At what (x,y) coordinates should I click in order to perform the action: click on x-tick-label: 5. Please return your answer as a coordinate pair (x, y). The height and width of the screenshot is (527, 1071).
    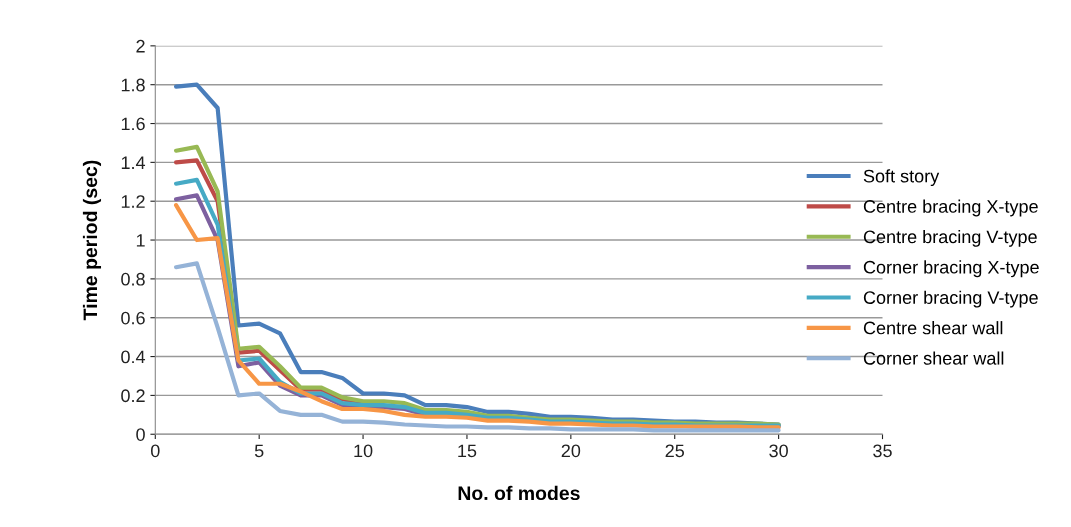
    Looking at the image, I should click on (259, 451).